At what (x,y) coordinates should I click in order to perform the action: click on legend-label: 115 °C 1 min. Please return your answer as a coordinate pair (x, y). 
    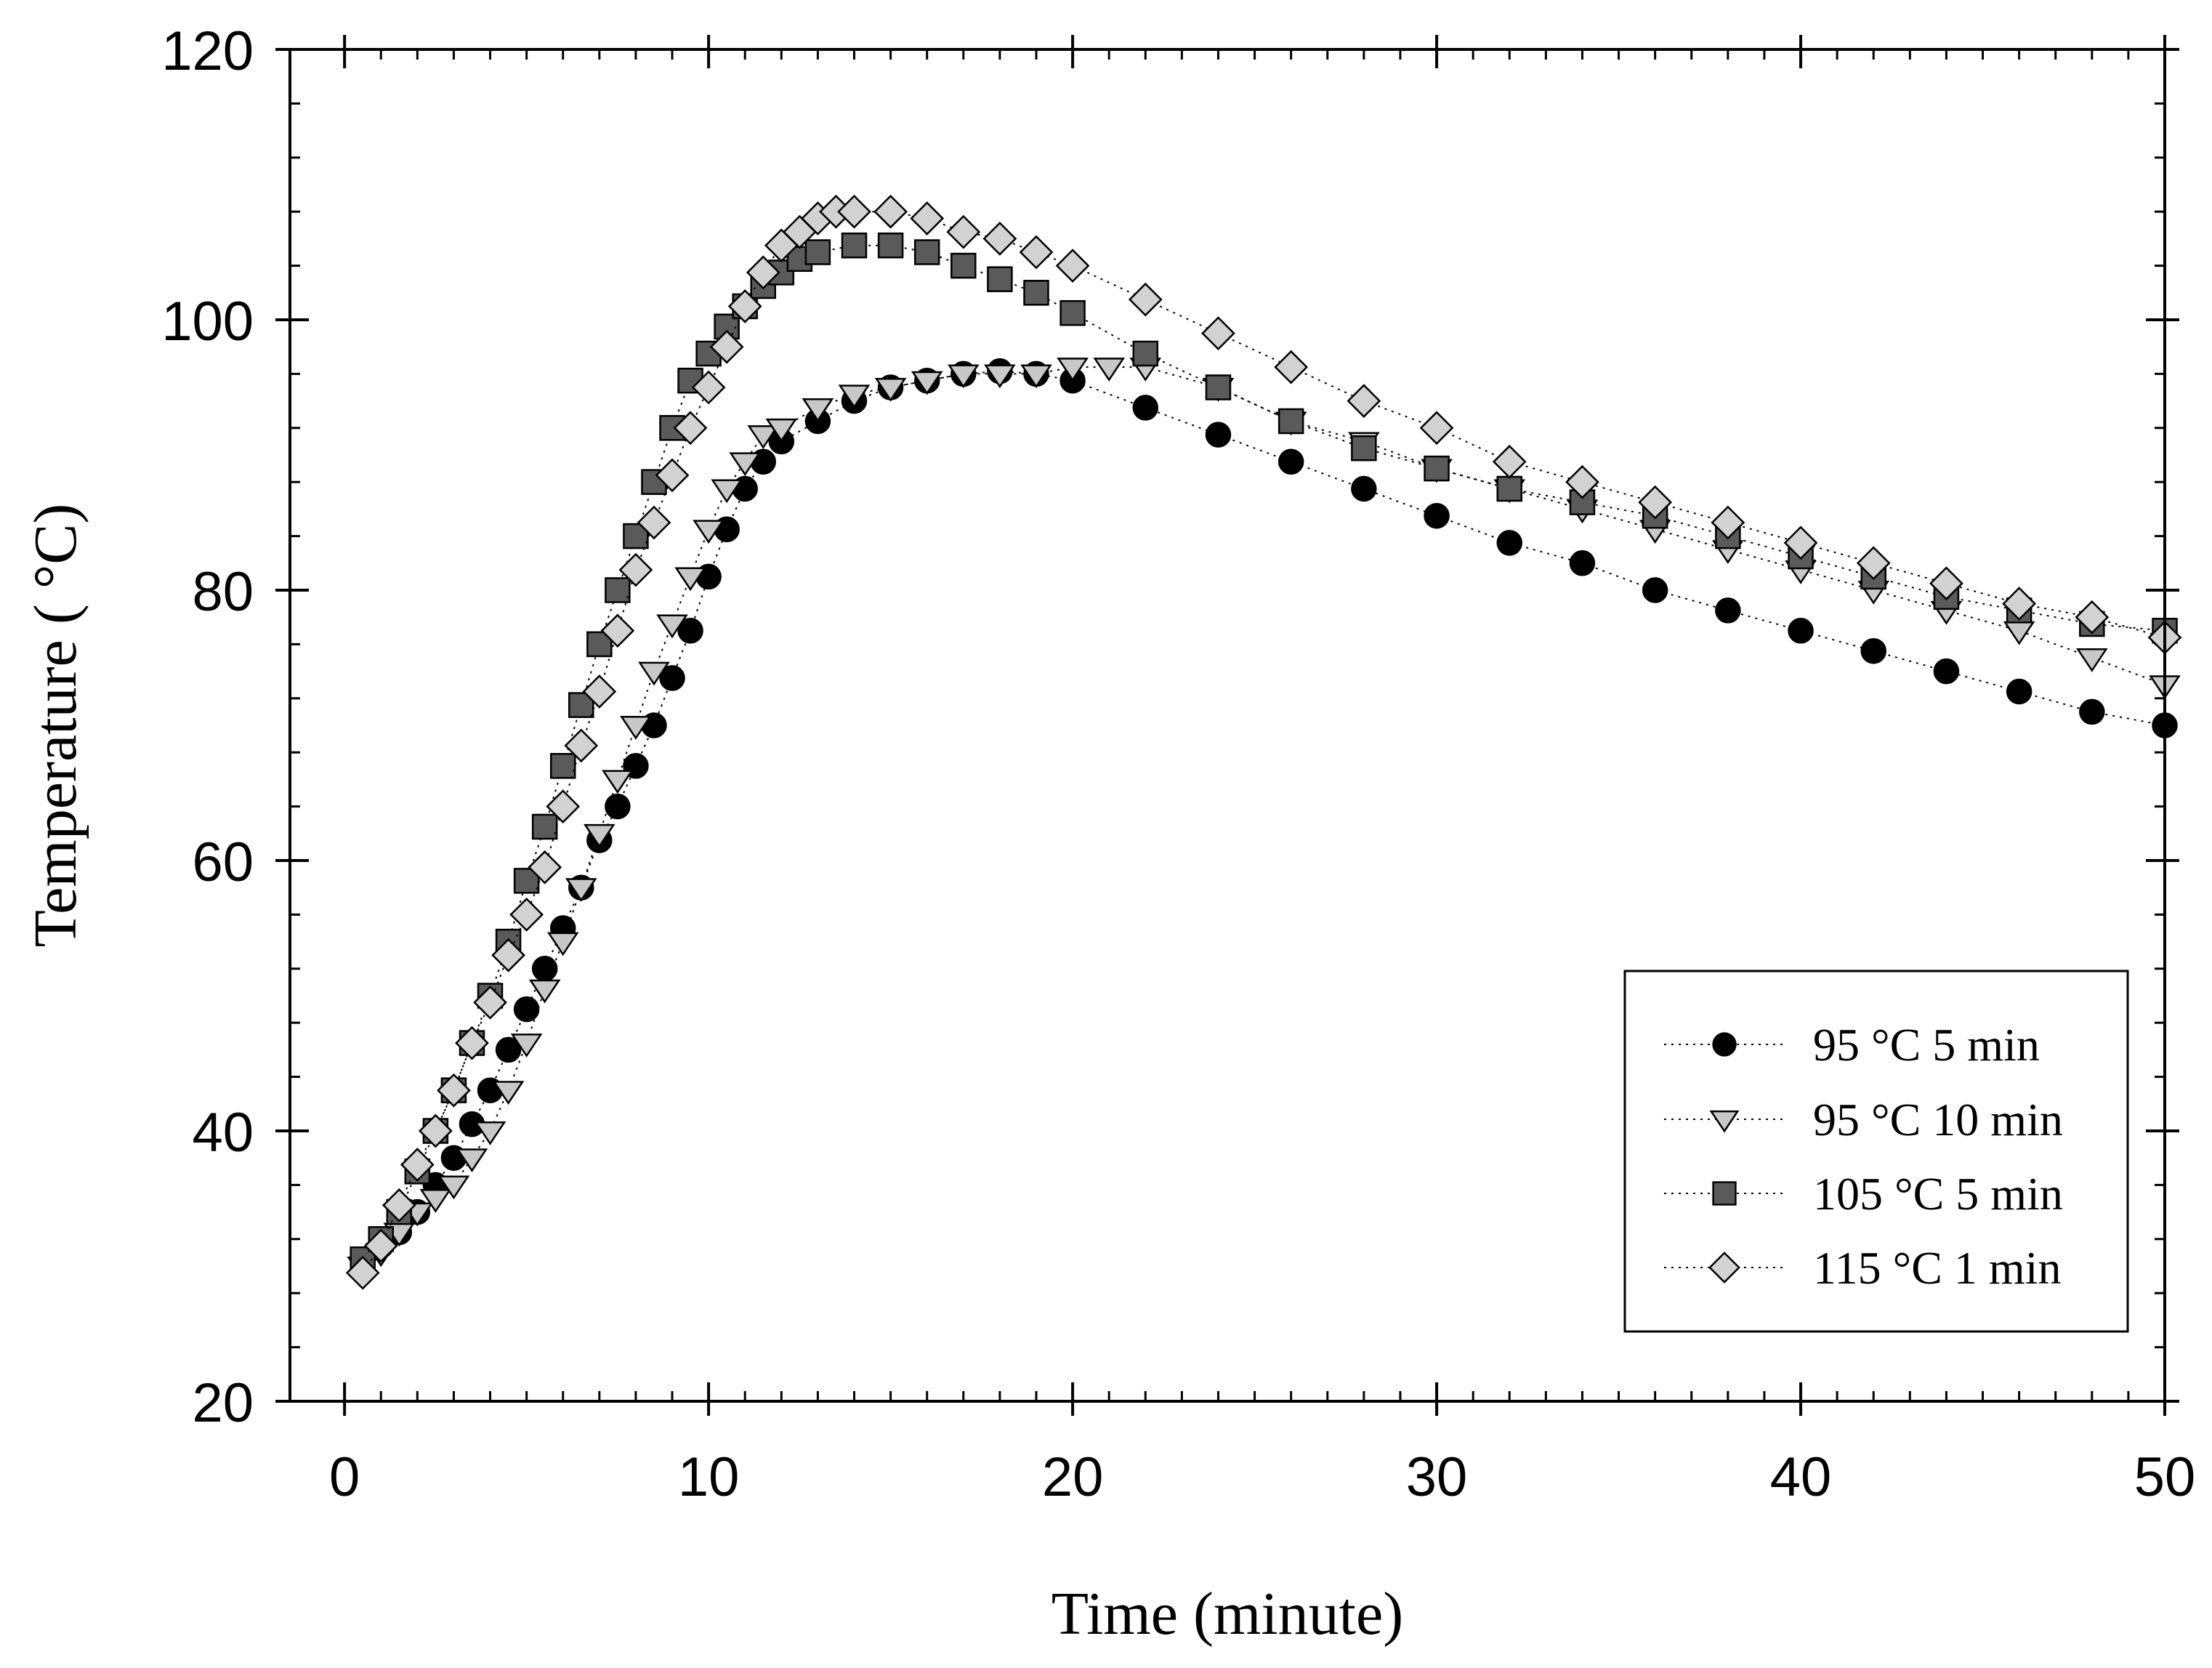
    Looking at the image, I should click on (1937, 1268).